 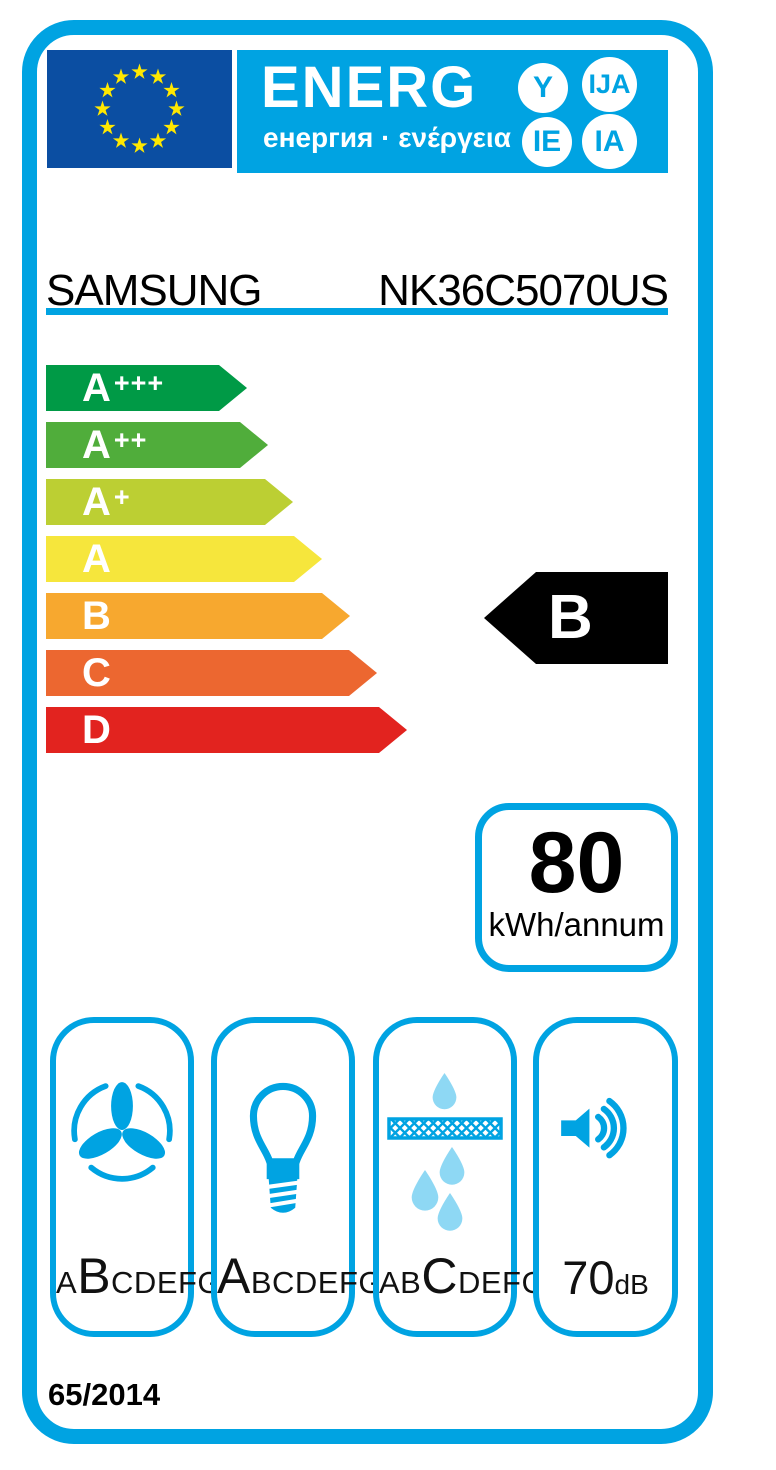 What do you see at coordinates (631, 1284) in the screenshot?
I see `noise-unit: dB` at bounding box center [631, 1284].